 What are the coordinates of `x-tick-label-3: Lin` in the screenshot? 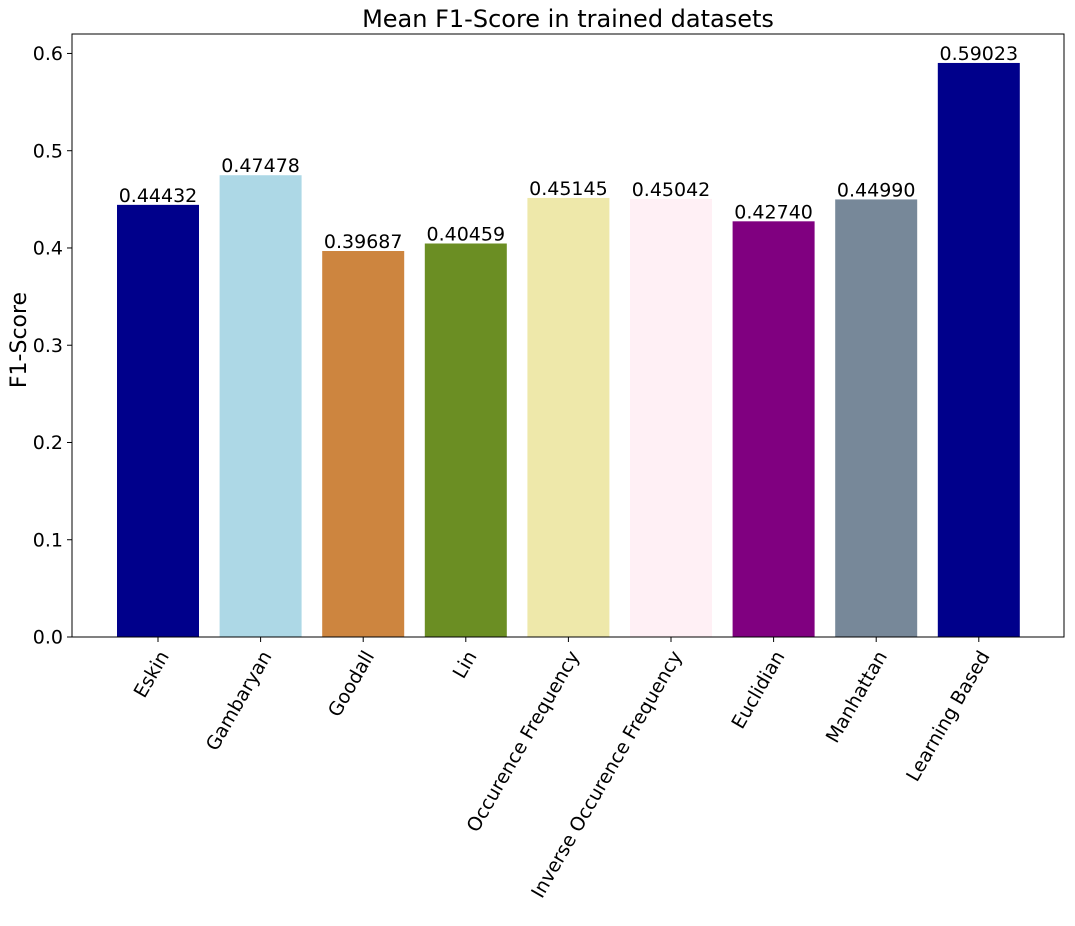 It's located at (465, 664).